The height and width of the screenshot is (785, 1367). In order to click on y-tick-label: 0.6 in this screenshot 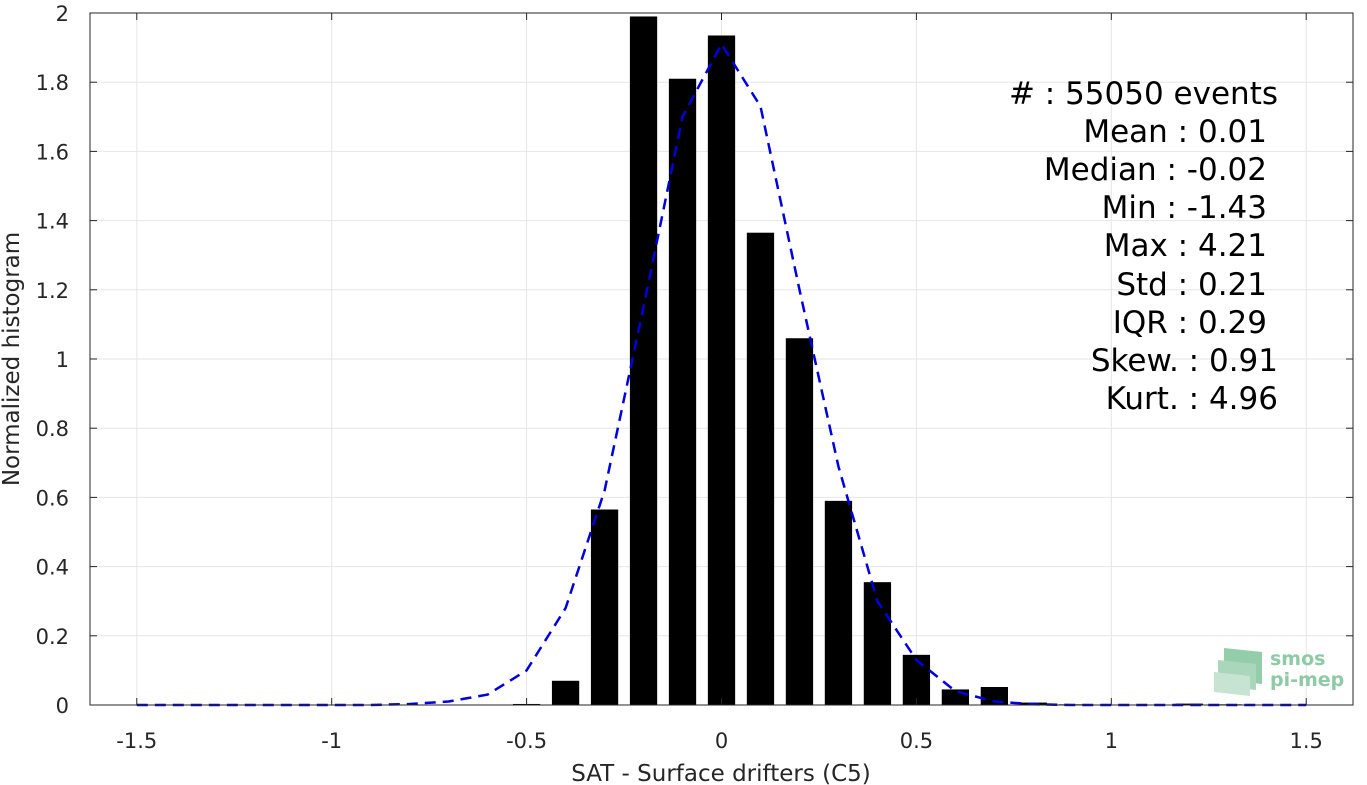, I will do `click(52, 498)`.